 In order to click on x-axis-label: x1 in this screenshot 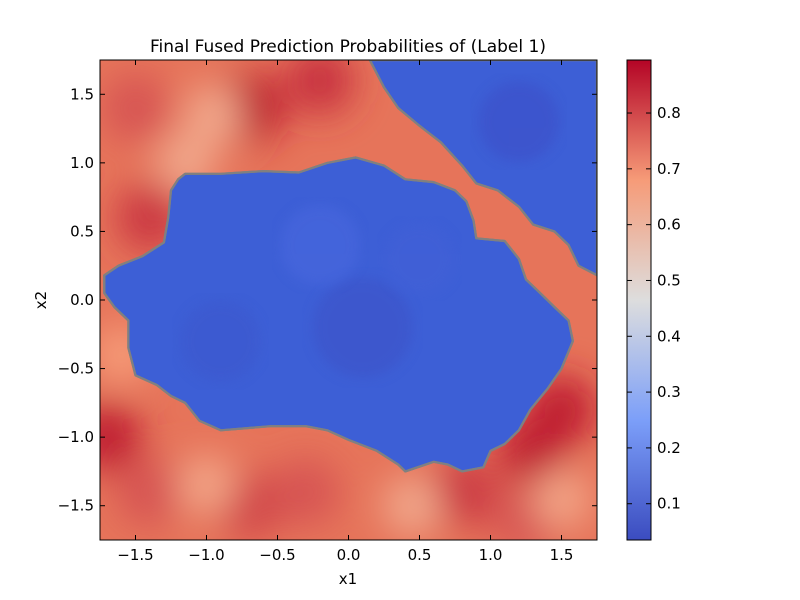, I will do `click(348, 579)`.